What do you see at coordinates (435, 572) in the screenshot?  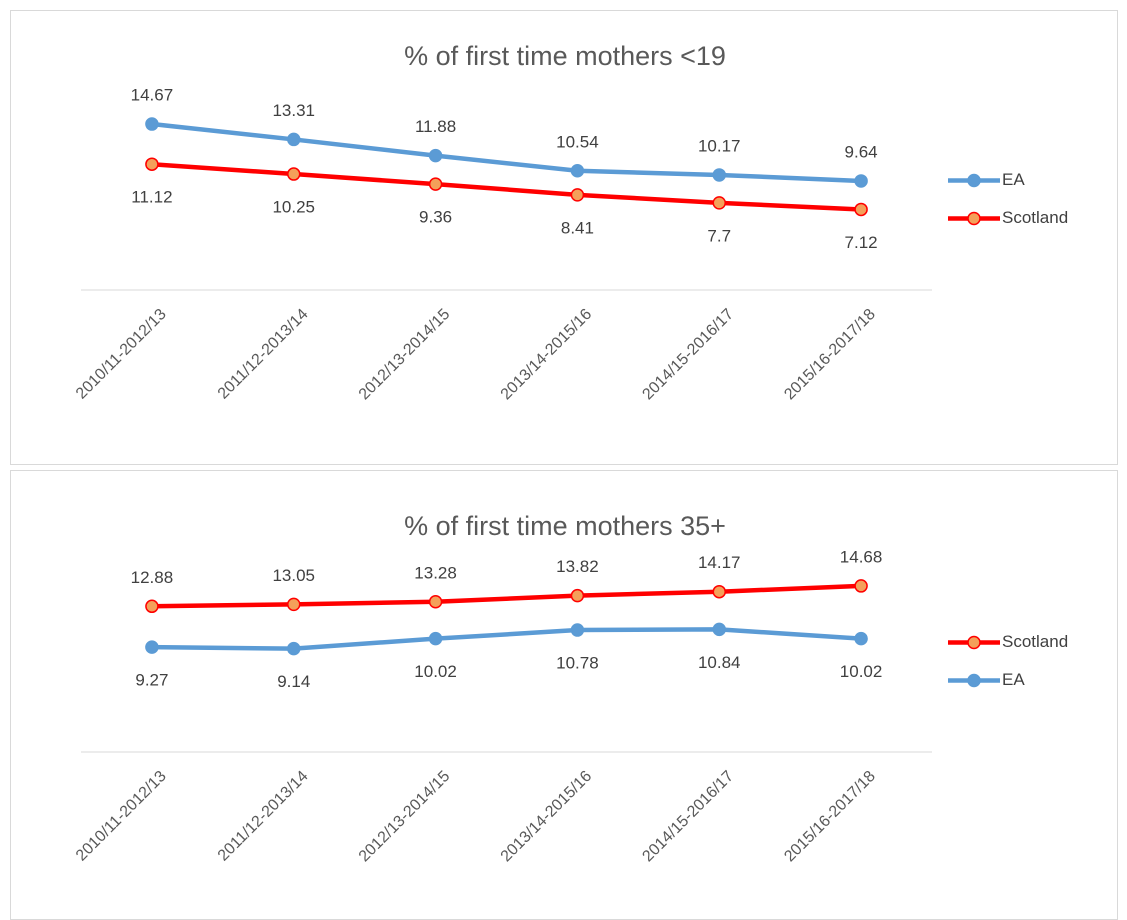 I see `data-label: 13.28` at bounding box center [435, 572].